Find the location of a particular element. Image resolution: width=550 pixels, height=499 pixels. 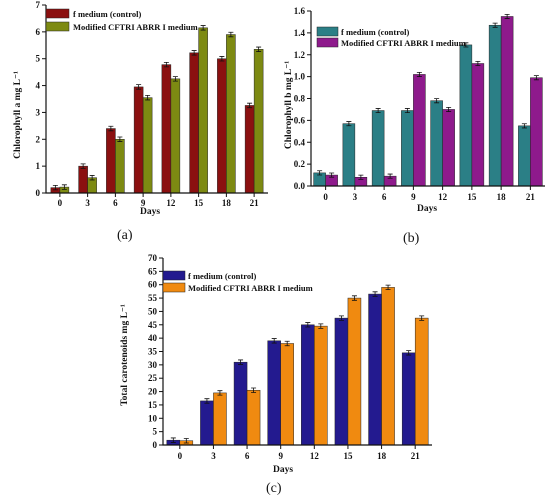

y-tick-label: 1 is located at coordinates (38, 166).